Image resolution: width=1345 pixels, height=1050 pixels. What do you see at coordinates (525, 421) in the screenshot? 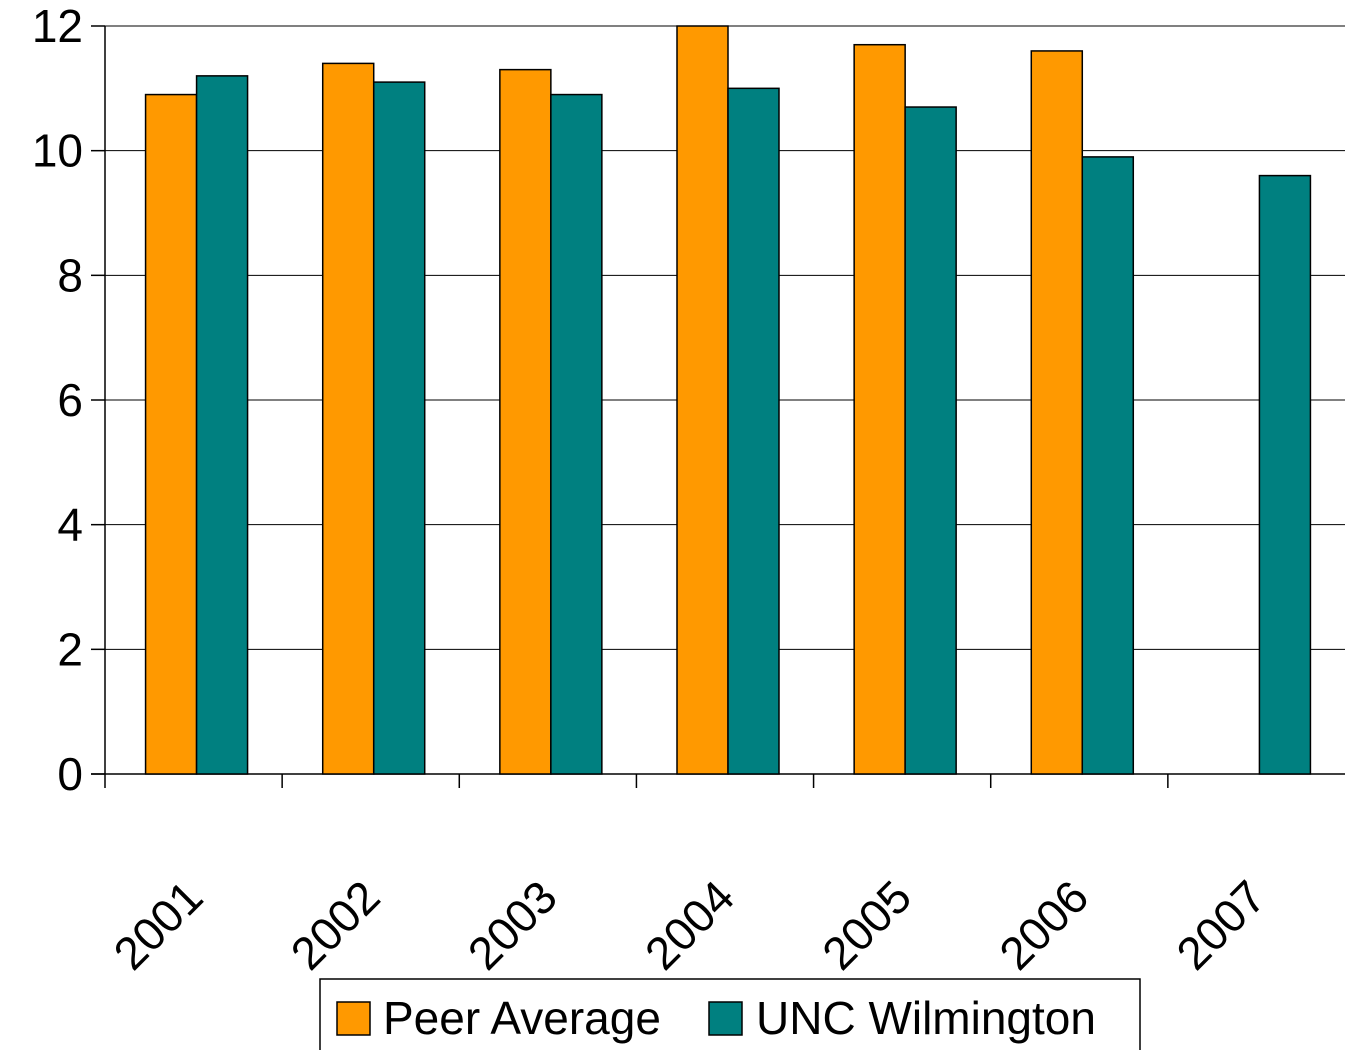
I see `bar-peer-average-2003` at bounding box center [525, 421].